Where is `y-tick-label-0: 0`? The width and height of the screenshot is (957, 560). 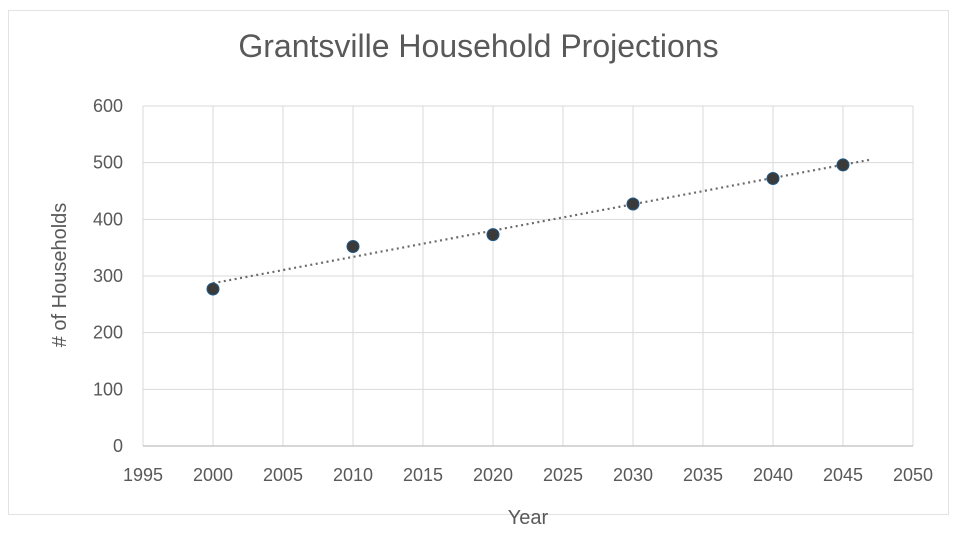 y-tick-label-0: 0 is located at coordinates (118, 446).